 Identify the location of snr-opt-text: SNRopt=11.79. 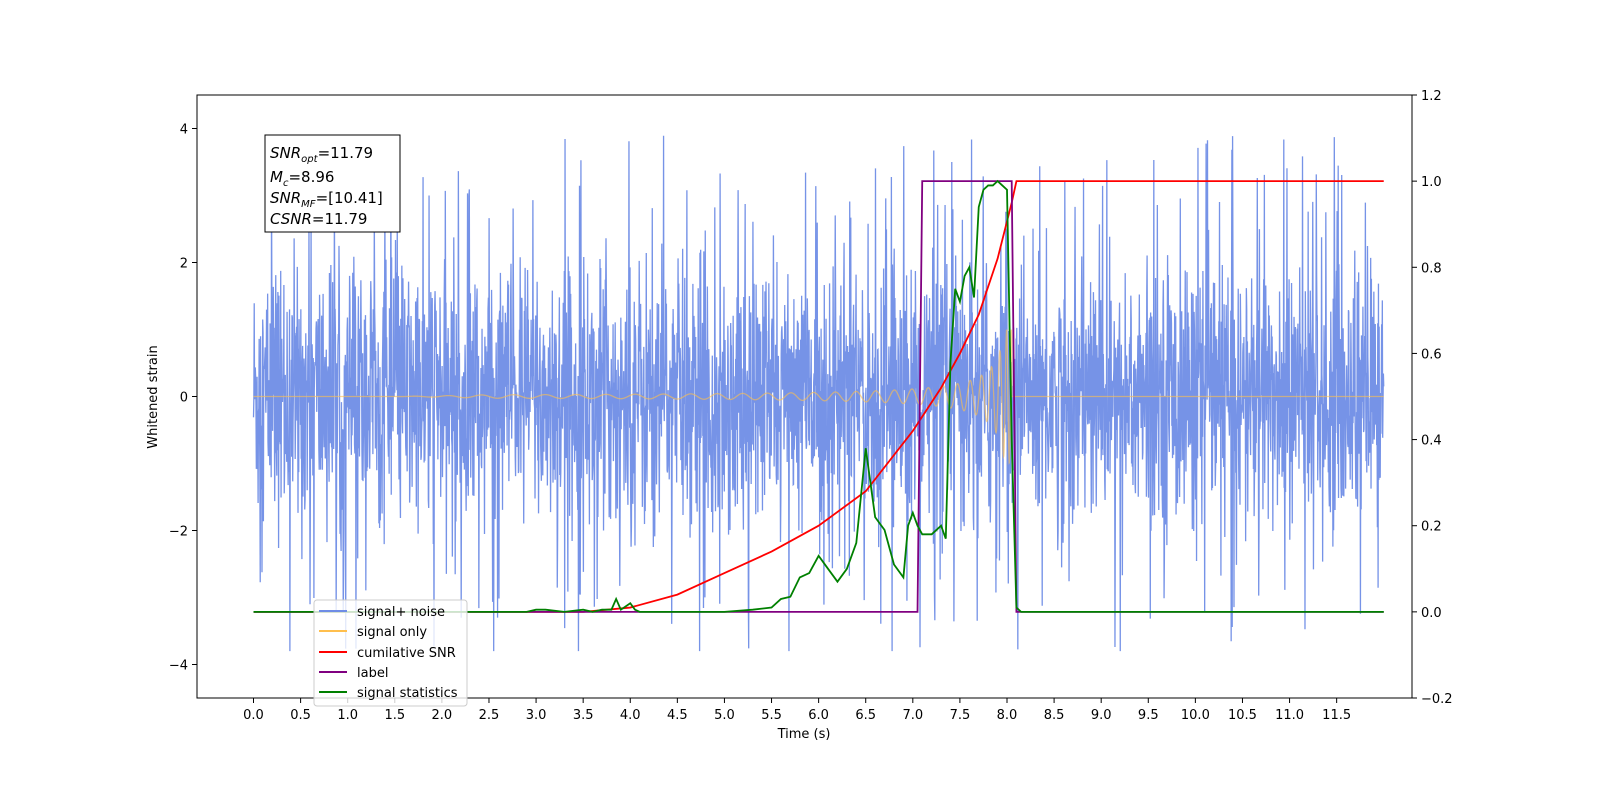
(321, 154).